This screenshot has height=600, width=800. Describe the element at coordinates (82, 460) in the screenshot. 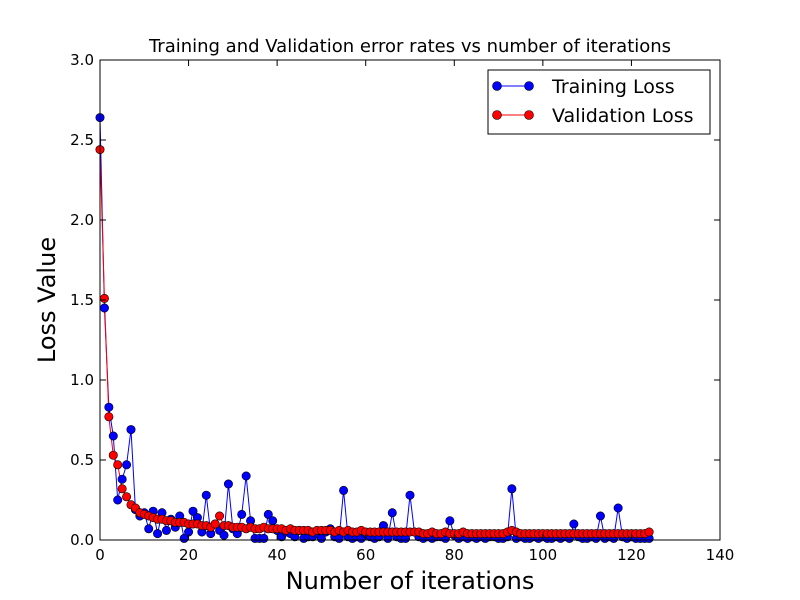

I see `y-tick-label: 0.5` at that location.